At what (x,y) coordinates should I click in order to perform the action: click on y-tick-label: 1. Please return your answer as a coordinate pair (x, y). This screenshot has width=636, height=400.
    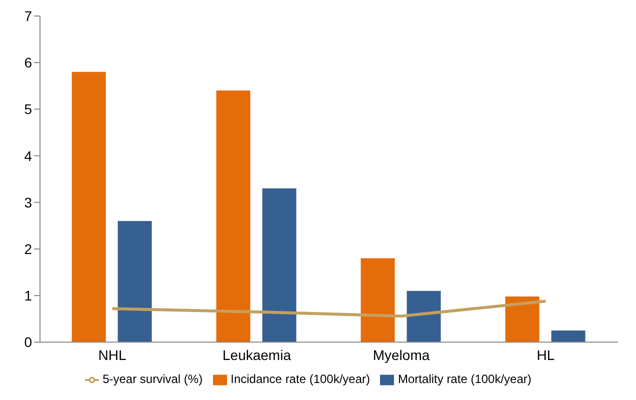
    Looking at the image, I should click on (28, 296).